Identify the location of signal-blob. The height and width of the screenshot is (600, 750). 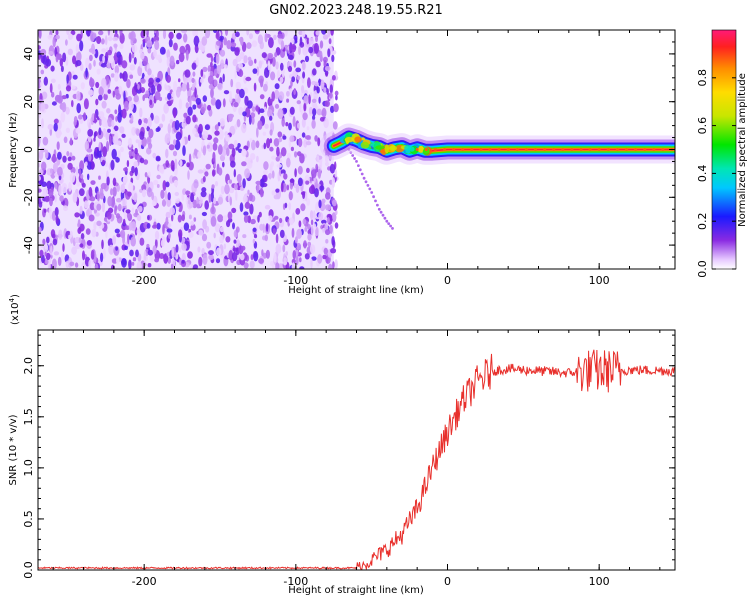
(407, 148).